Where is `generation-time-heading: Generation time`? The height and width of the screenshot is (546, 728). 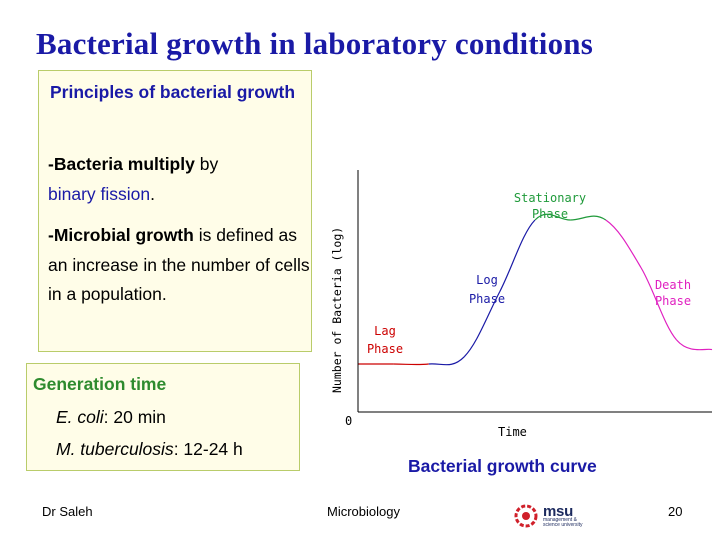
generation-time-heading: Generation time is located at coordinates (100, 384).